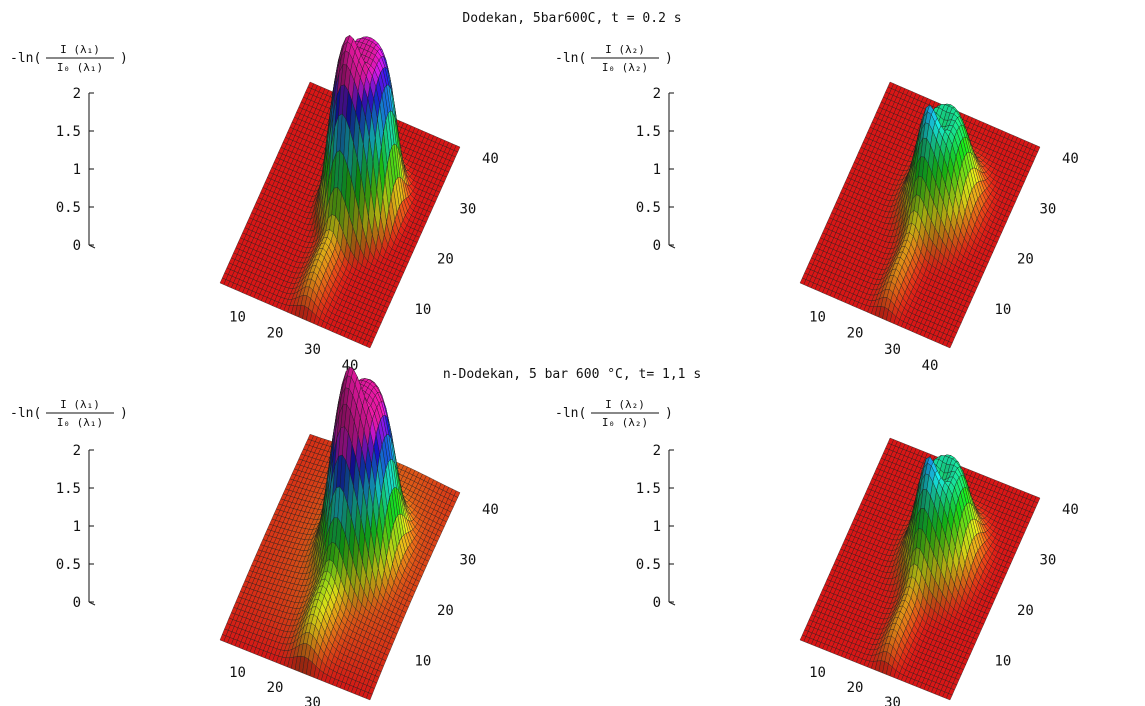 This screenshot has height=706, width=1145. What do you see at coordinates (930, 366) in the screenshot?
I see `x-tick-label: 40` at bounding box center [930, 366].